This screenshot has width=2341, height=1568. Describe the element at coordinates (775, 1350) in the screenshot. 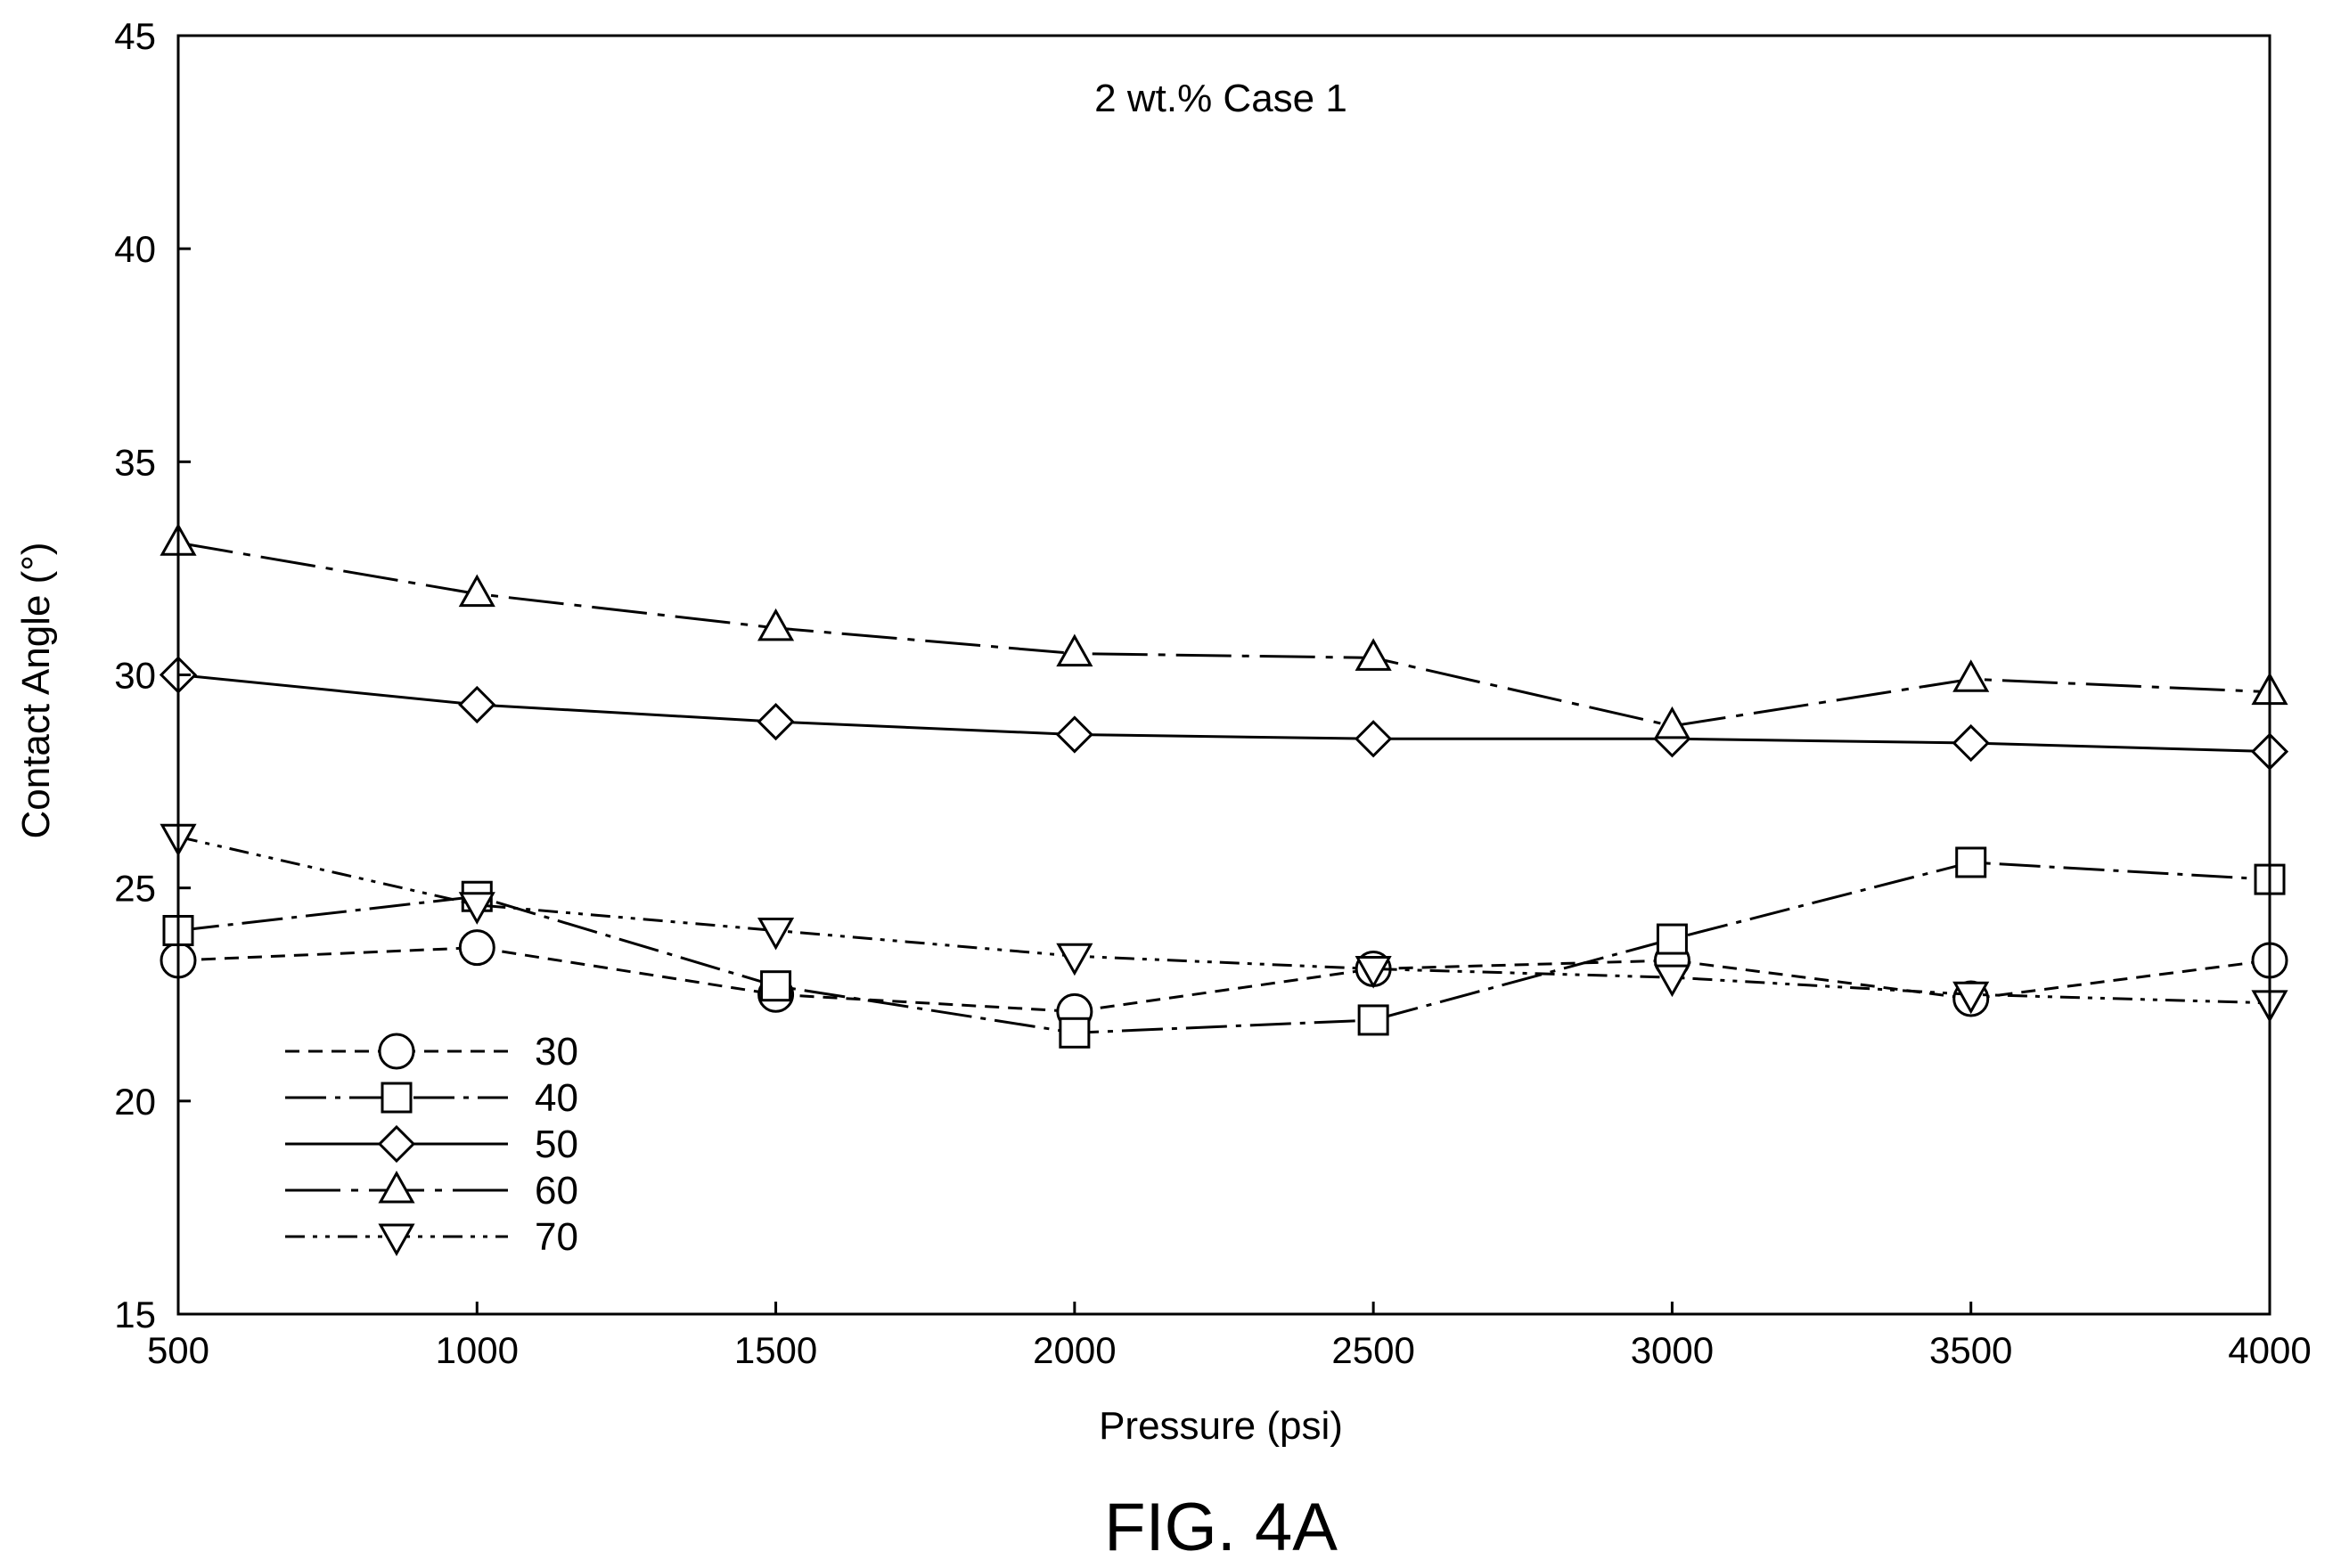

I see `x-tick-label: 1500` at that location.